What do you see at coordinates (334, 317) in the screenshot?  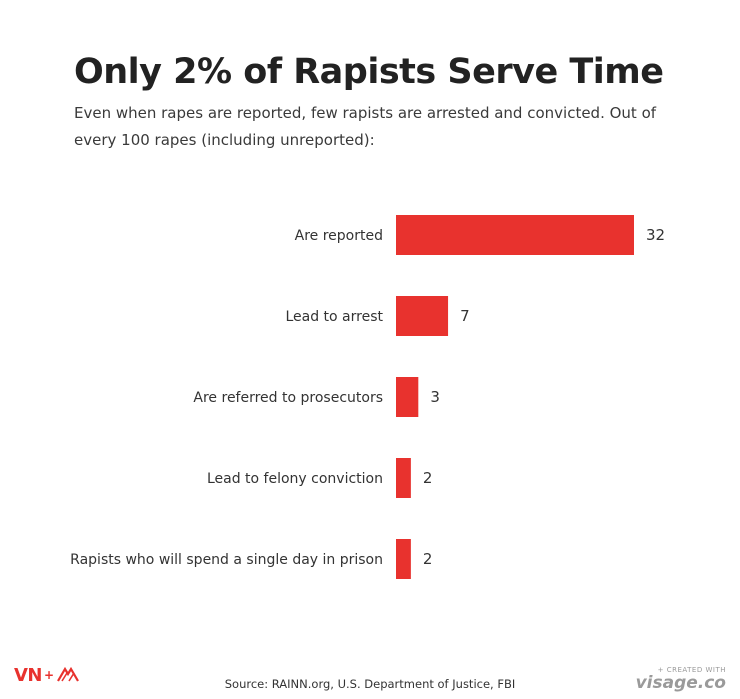 I see `category-label: Lead to arrest` at bounding box center [334, 317].